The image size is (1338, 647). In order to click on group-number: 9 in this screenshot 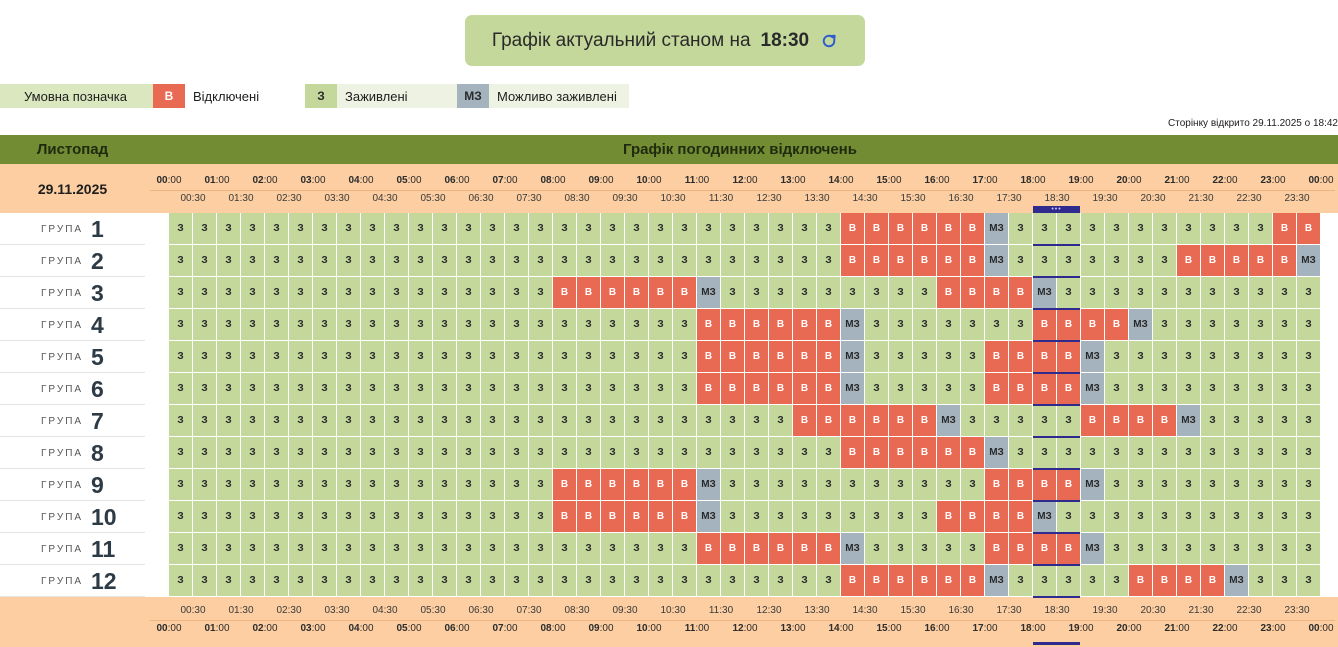, I will do `click(97, 485)`.